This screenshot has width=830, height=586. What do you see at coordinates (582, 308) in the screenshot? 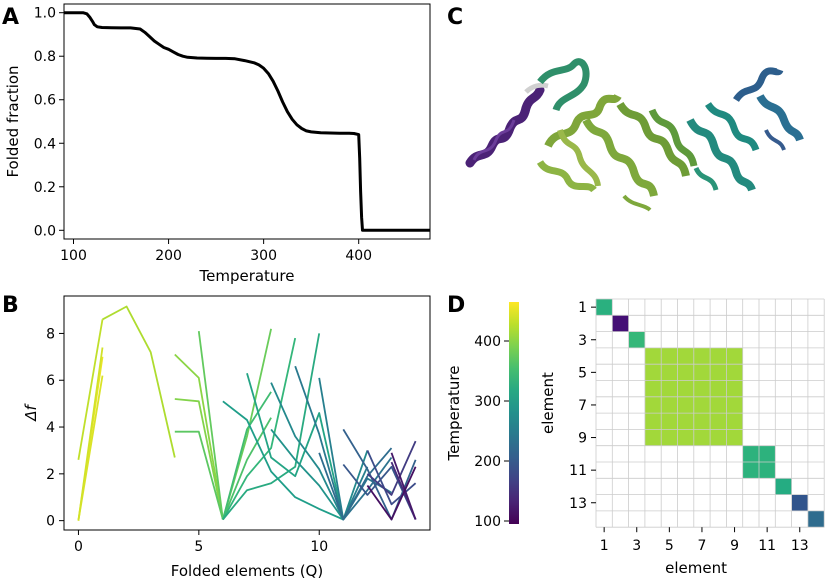
I see `y-tick-label-d: 1` at bounding box center [582, 308].